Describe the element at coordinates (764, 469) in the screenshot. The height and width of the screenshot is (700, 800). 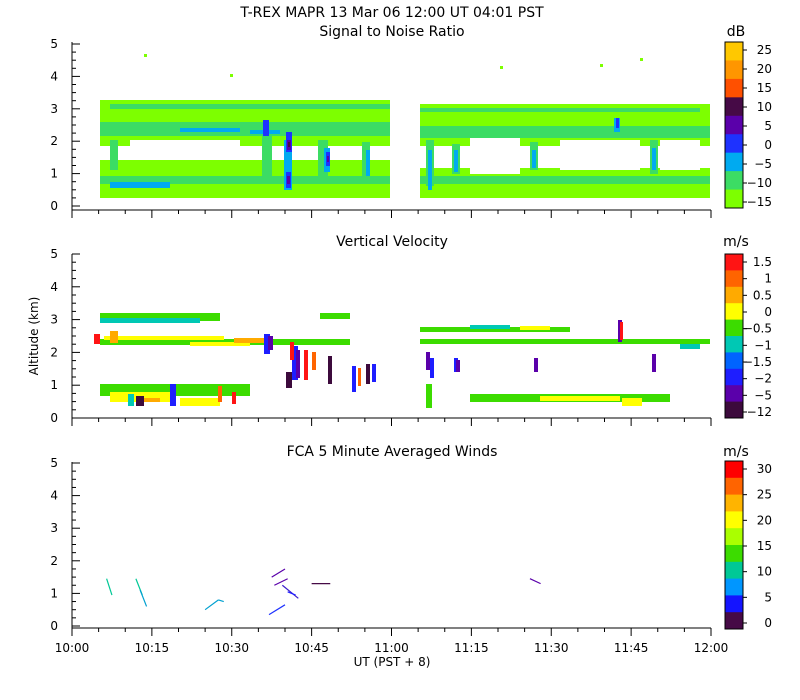
I see `colorbar-tick-label: 30` at that location.